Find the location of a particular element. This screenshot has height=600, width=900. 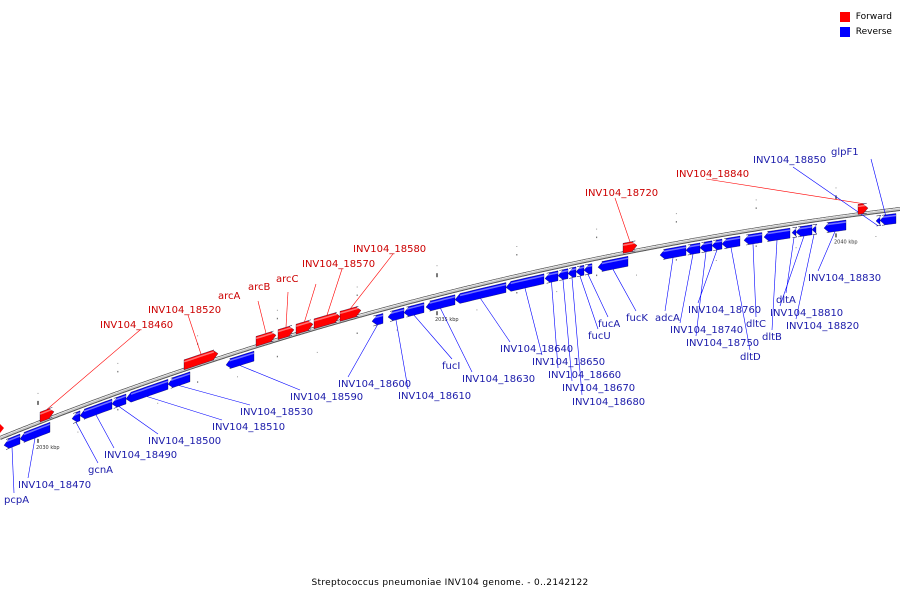

legend-forward-label: Forward is located at coordinates (873, 16).